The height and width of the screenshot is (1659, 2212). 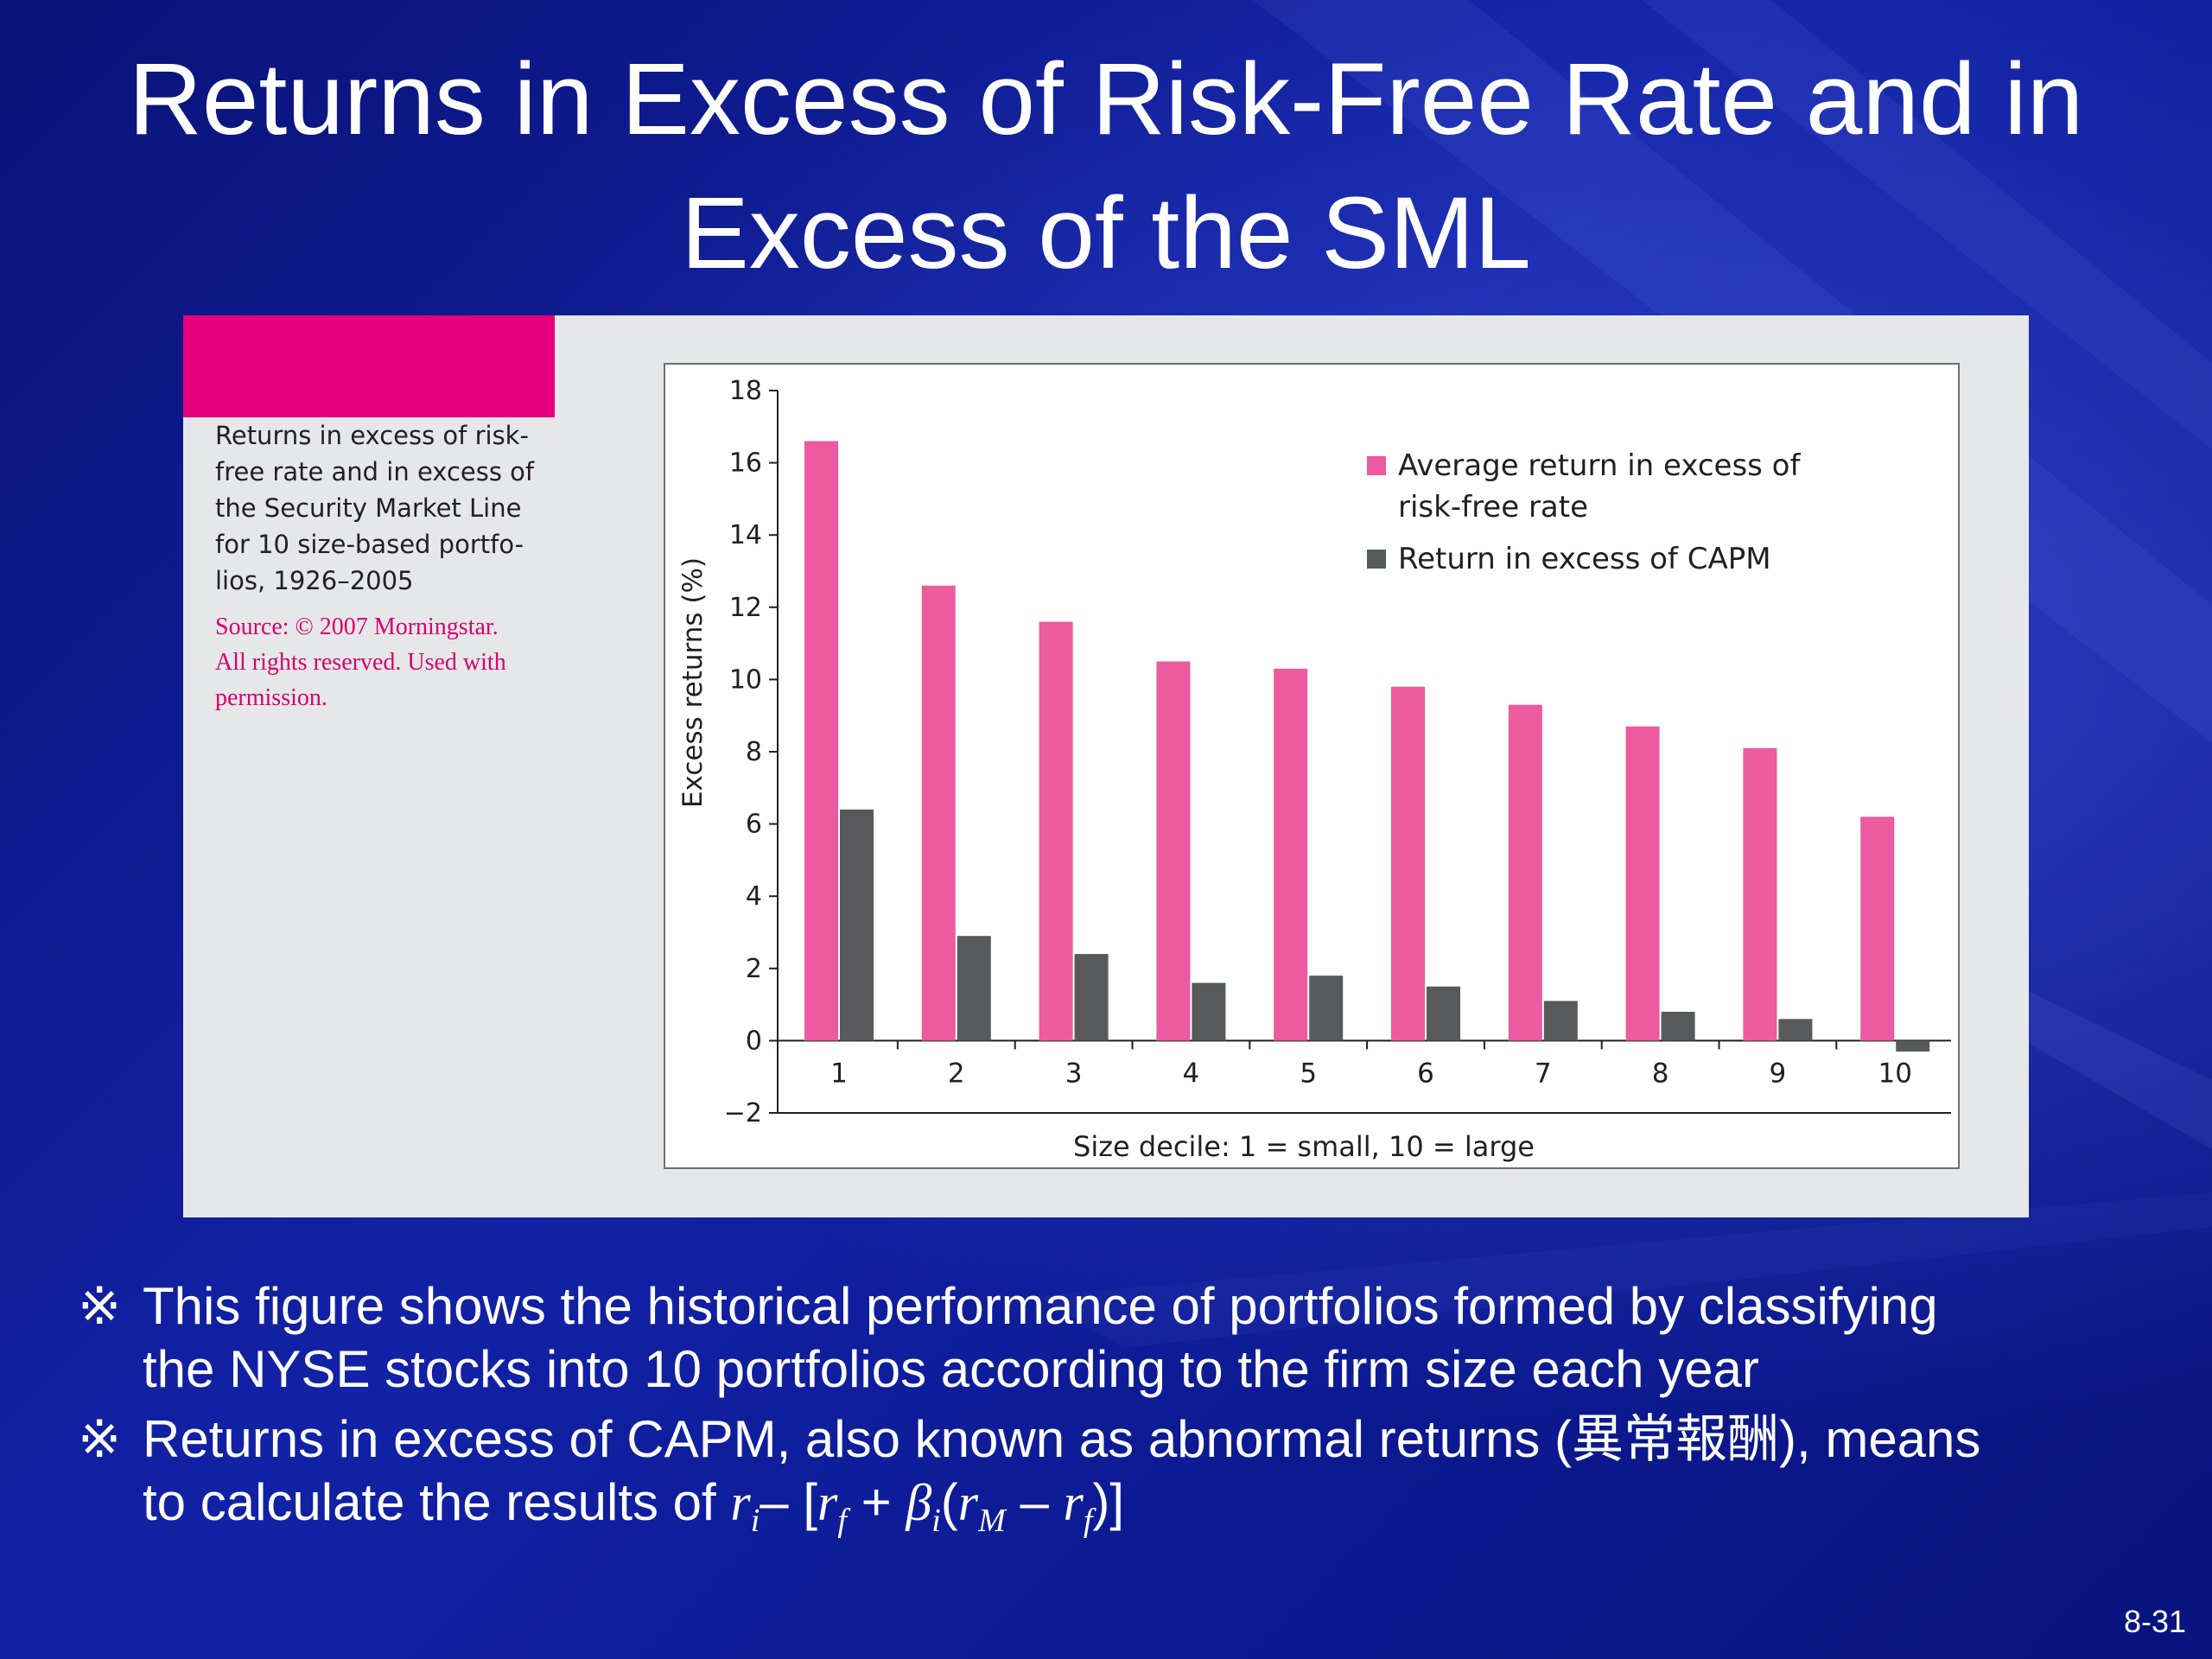 What do you see at coordinates (839, 1073) in the screenshot?
I see `x-tick-label: 1` at bounding box center [839, 1073].